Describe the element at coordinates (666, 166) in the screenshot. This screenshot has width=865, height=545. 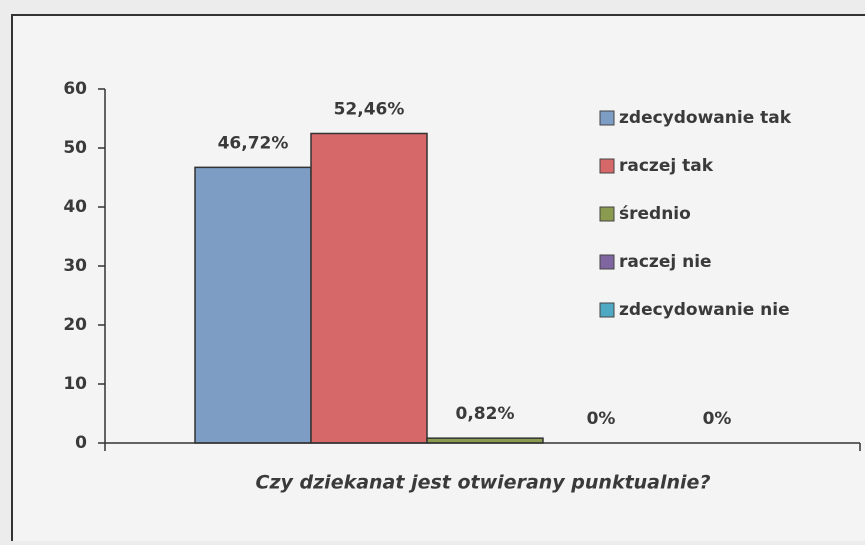
I see `legend-label: raczej tak` at that location.